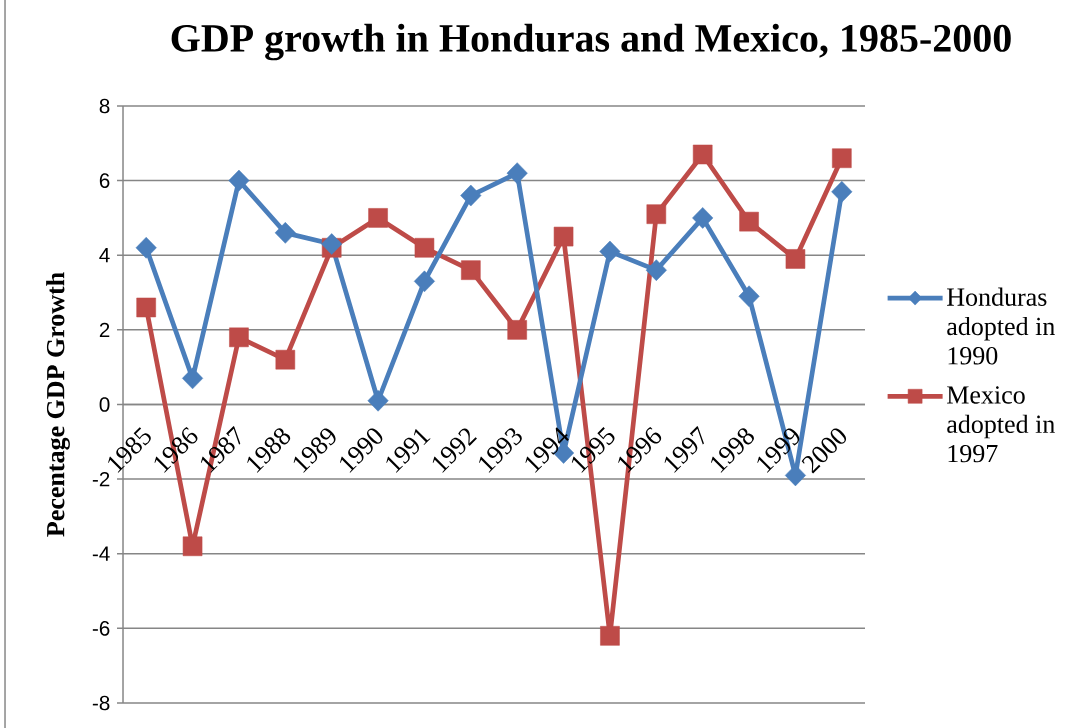 The width and height of the screenshot is (1071, 728). I want to click on chart-title: GDP growth in Honduras and Mexico, 1985-2000, so click(591, 42).